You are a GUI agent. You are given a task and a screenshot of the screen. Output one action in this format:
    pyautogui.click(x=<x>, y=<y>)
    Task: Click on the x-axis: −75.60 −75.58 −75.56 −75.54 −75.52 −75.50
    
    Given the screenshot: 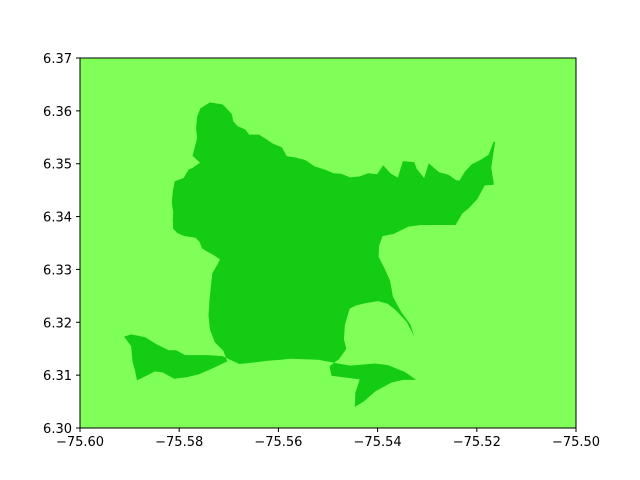 What is the action you would take?
    pyautogui.click(x=328, y=439)
    